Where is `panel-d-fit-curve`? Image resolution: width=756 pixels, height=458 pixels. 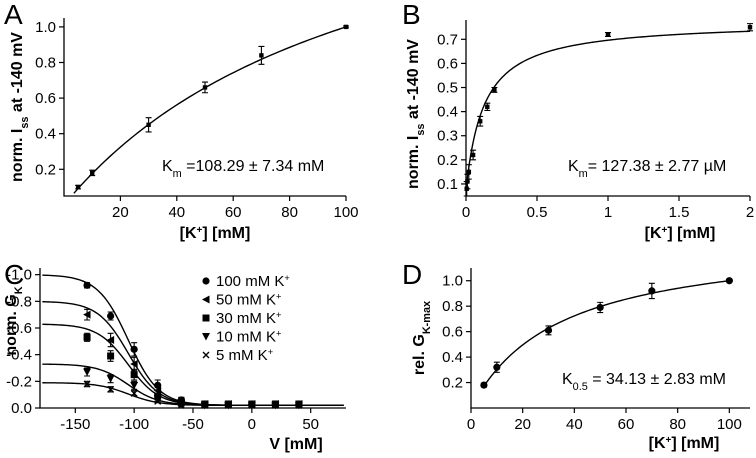 panel-d-fit-curve is located at coordinates (606, 333).